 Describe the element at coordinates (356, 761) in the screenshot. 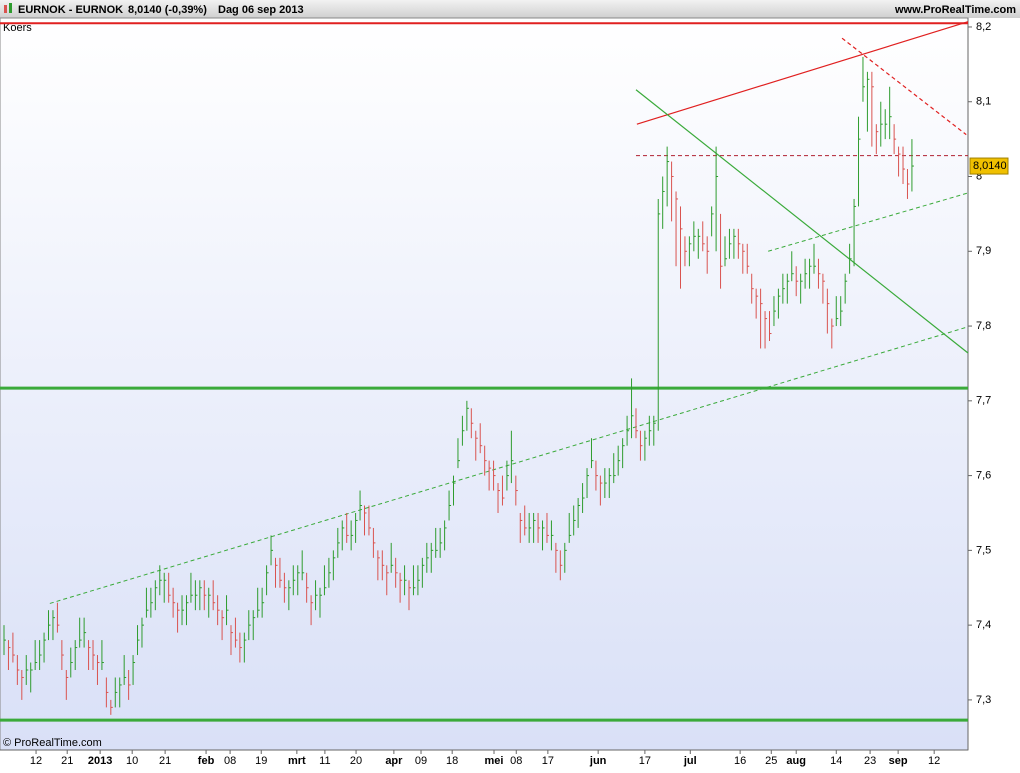

I see `x-tick-label: 20` at that location.